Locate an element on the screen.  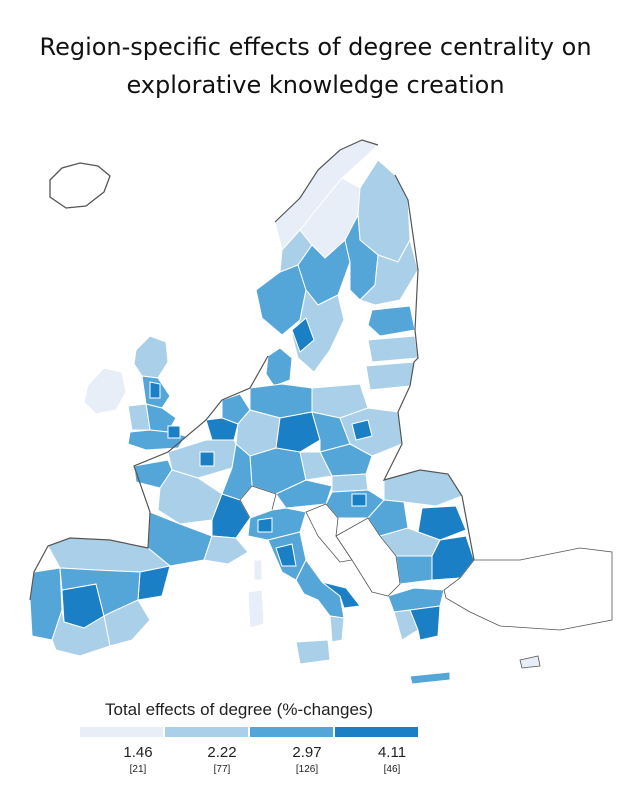
region-calabria is located at coordinates (337, 629).